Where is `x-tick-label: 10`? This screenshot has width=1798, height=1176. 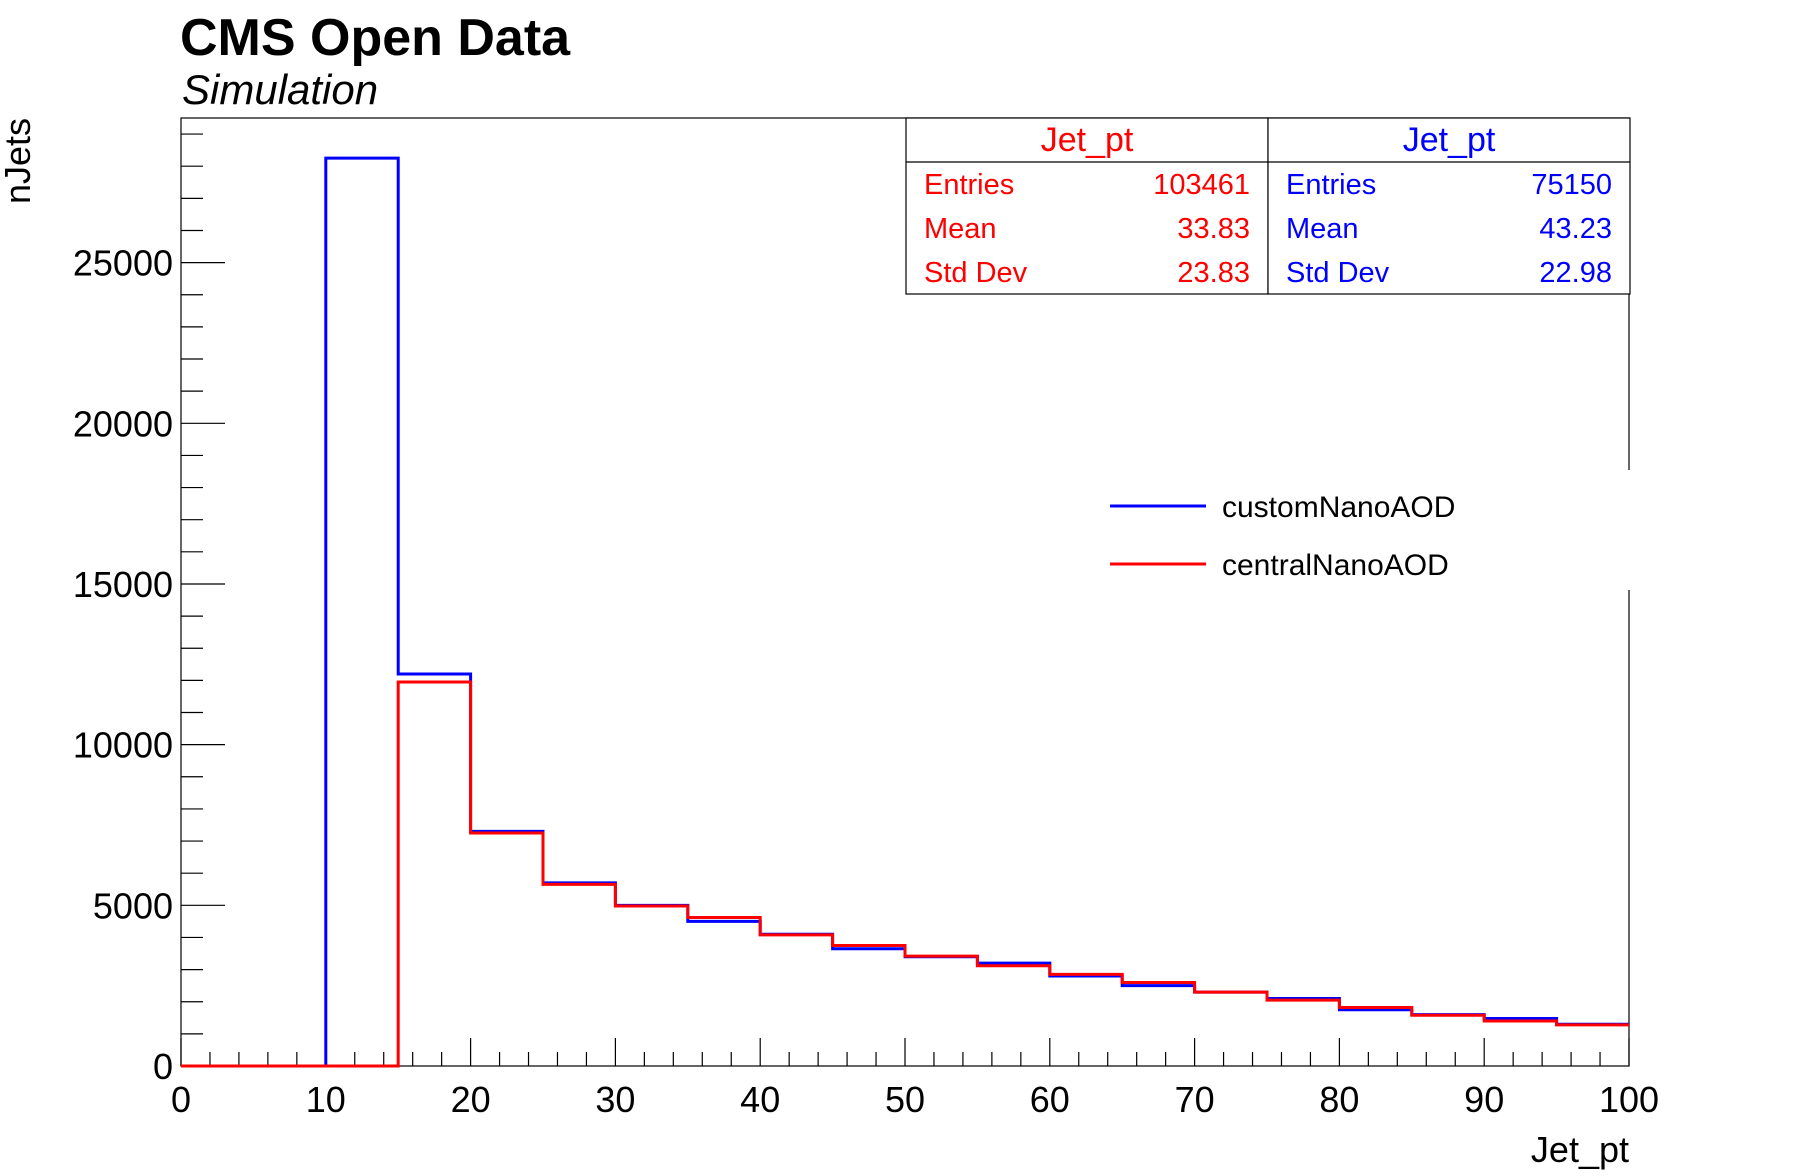 x-tick-label: 10 is located at coordinates (326, 1099).